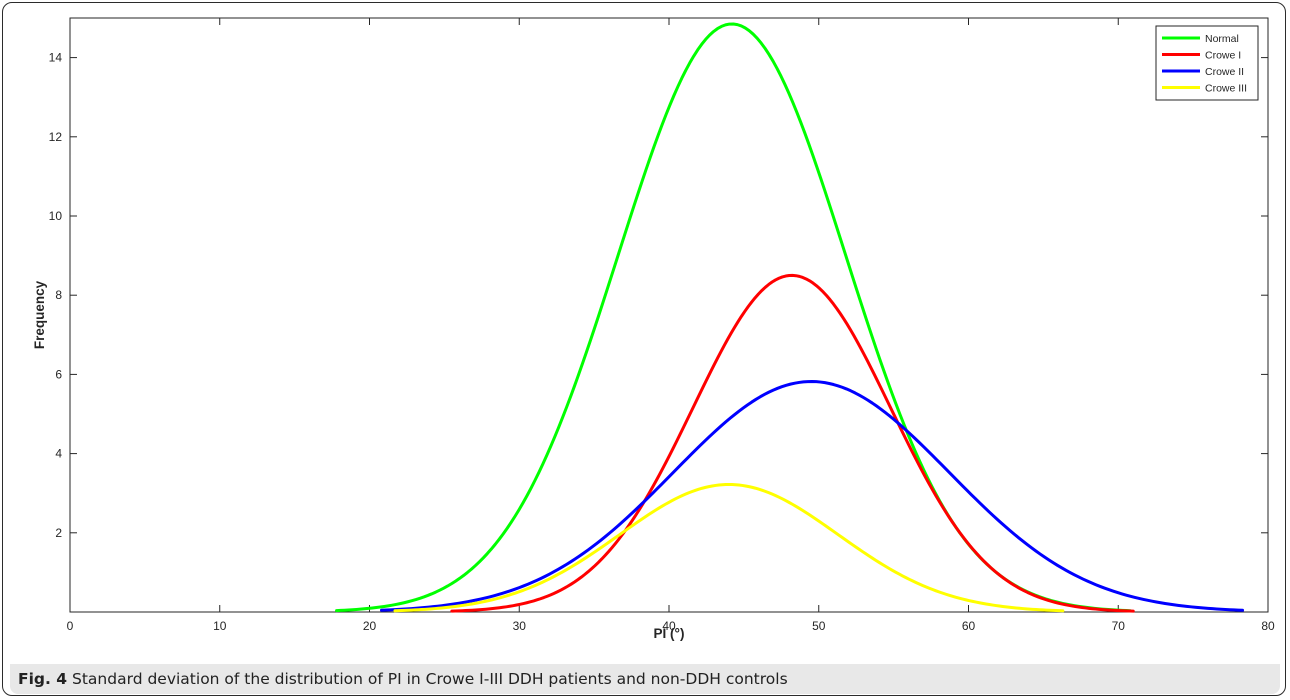 The image size is (1290, 700). I want to click on y-tick-label: 12, so click(56, 137).